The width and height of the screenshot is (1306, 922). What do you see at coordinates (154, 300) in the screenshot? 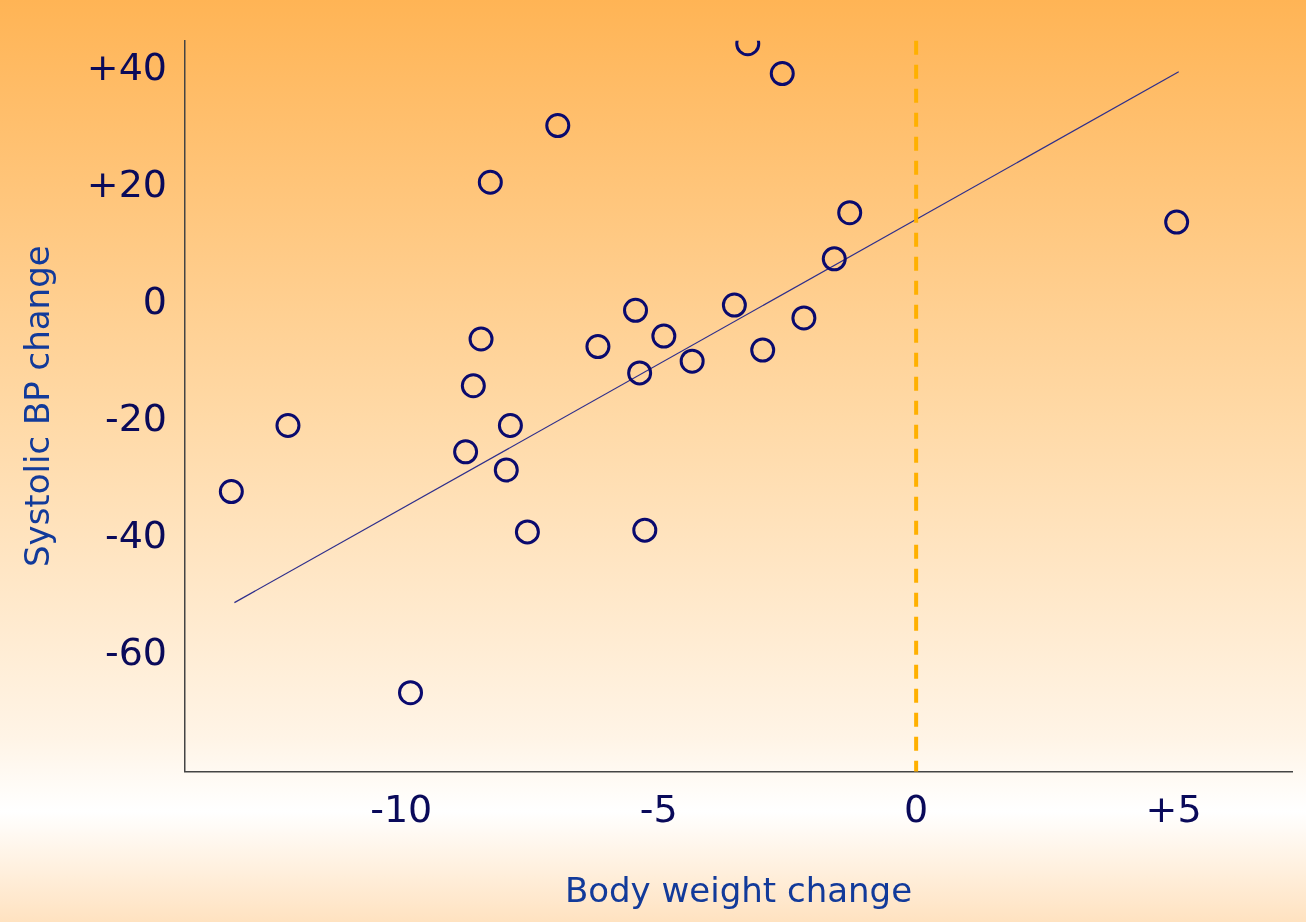
I see `y-tick-label: 0` at bounding box center [154, 300].